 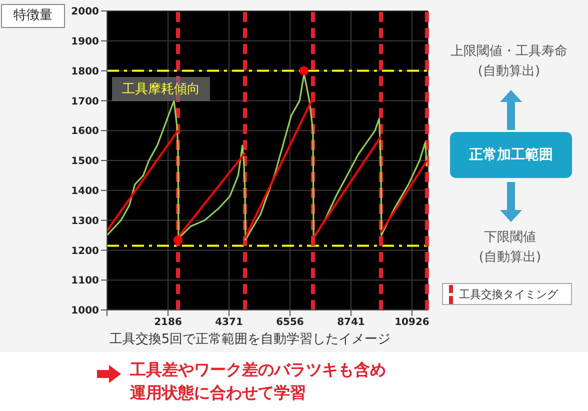 I want to click on y-tick-label: 2000, so click(x=85, y=12).